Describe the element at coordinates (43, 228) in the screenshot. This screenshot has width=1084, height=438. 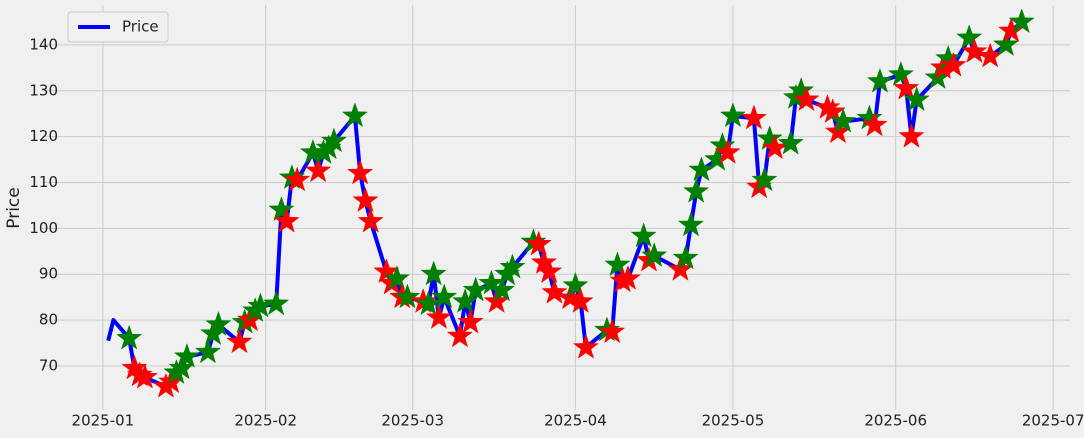
I see `y-tick-label: 100` at that location.